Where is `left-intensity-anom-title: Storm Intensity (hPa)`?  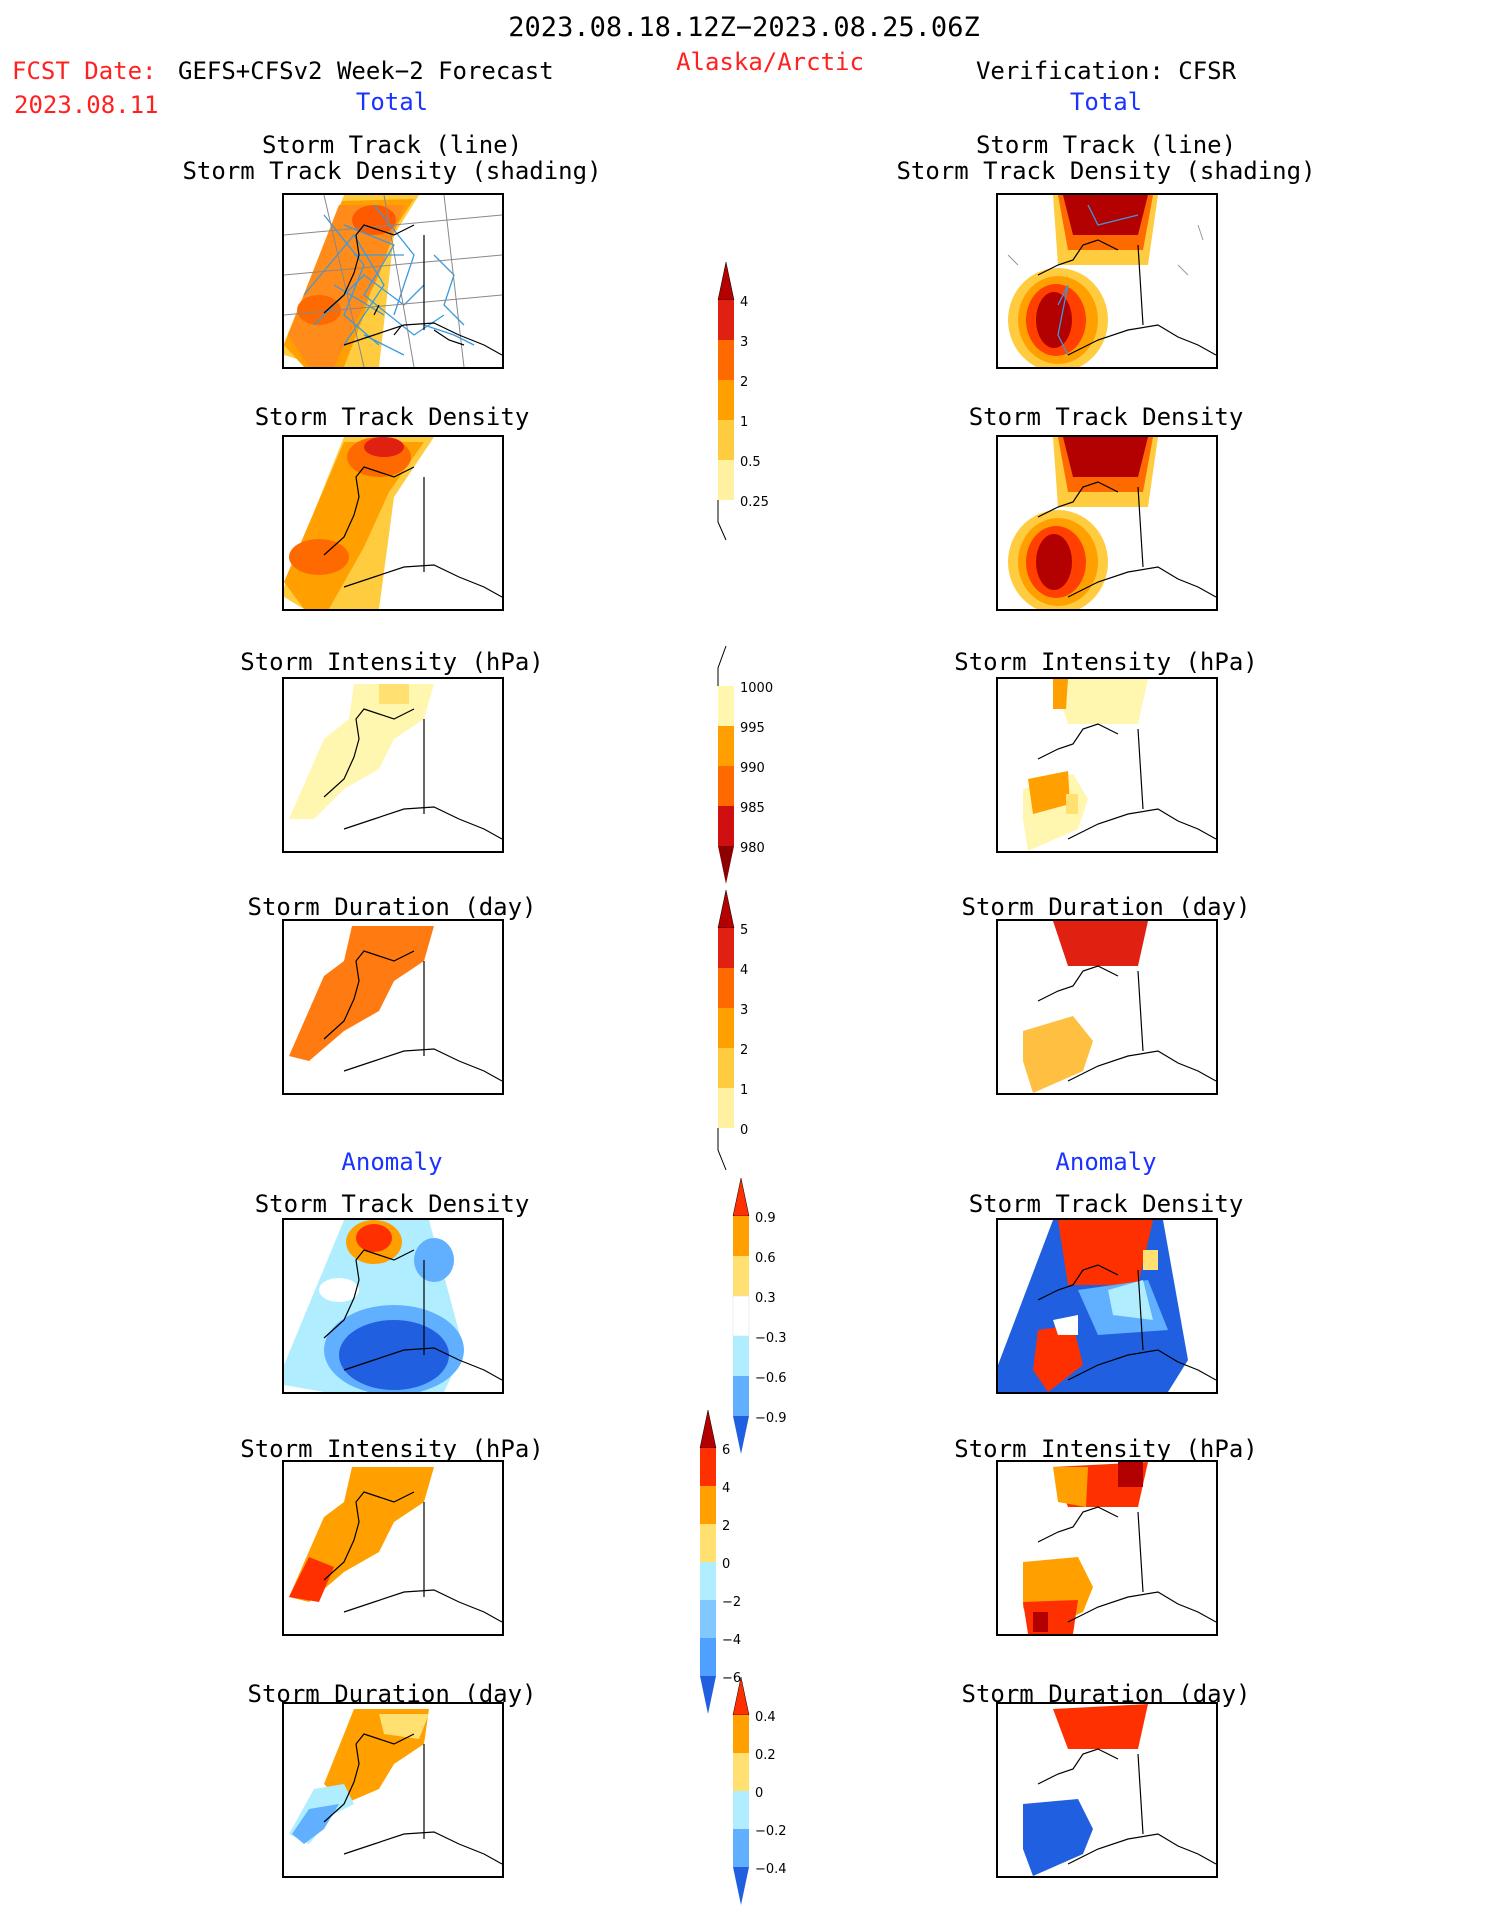
left-intensity-anom-title: Storm Intensity (hPa) is located at coordinates (392, 1449).